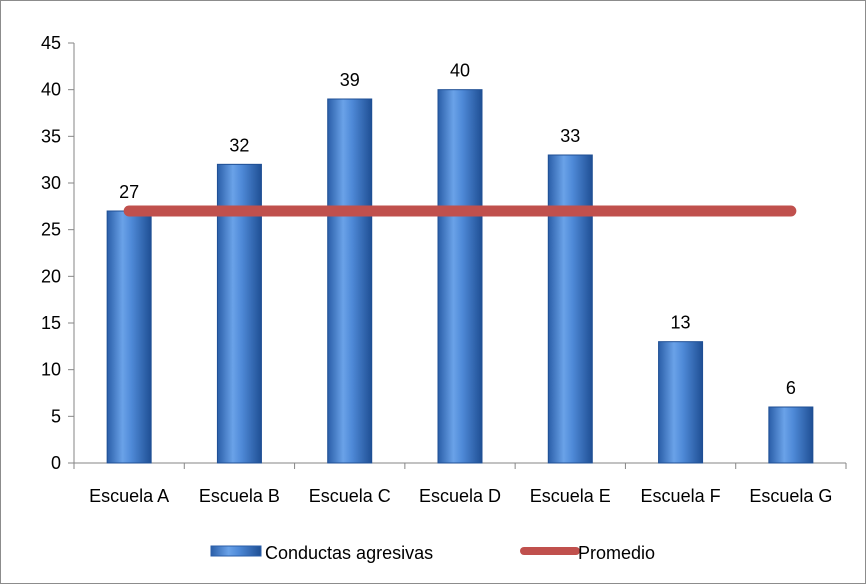 This screenshot has width=866, height=585. I want to click on legend: Conductas agresivas Promedio, so click(432, 553).